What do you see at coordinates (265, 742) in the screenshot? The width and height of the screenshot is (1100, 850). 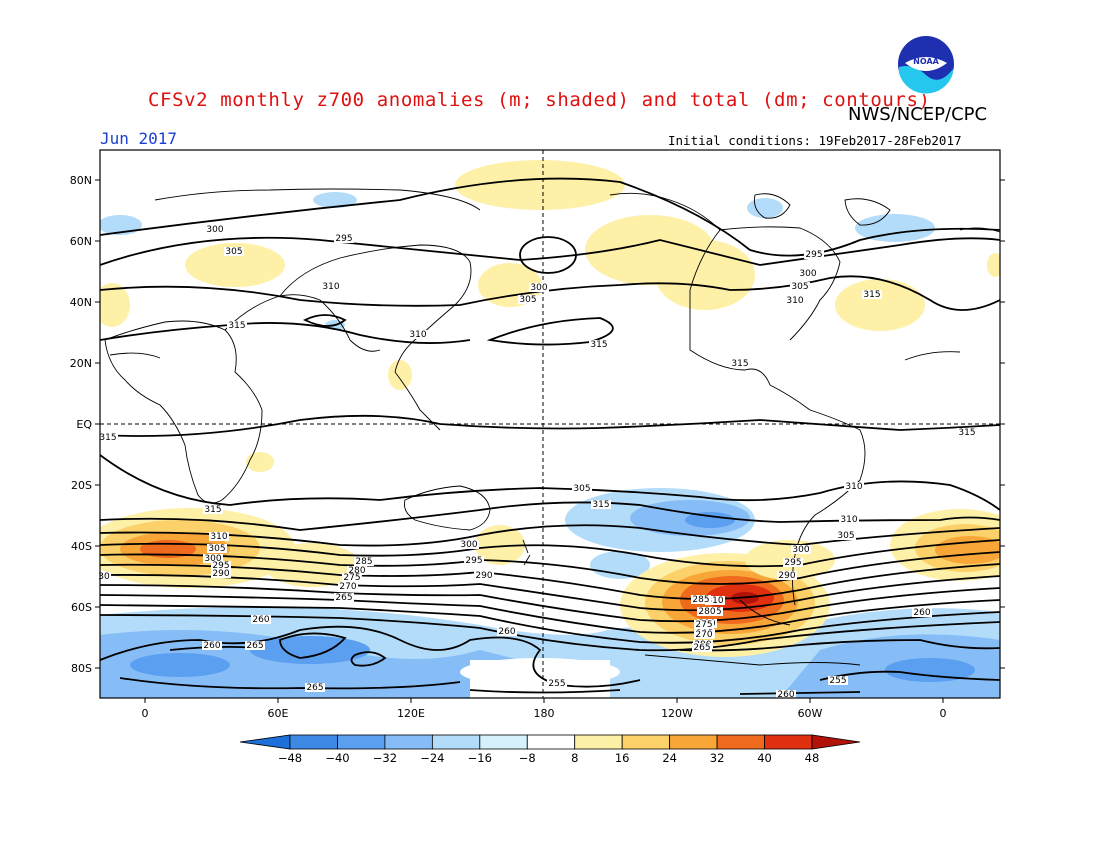 I see `colorbar-arrow-low` at bounding box center [265, 742].